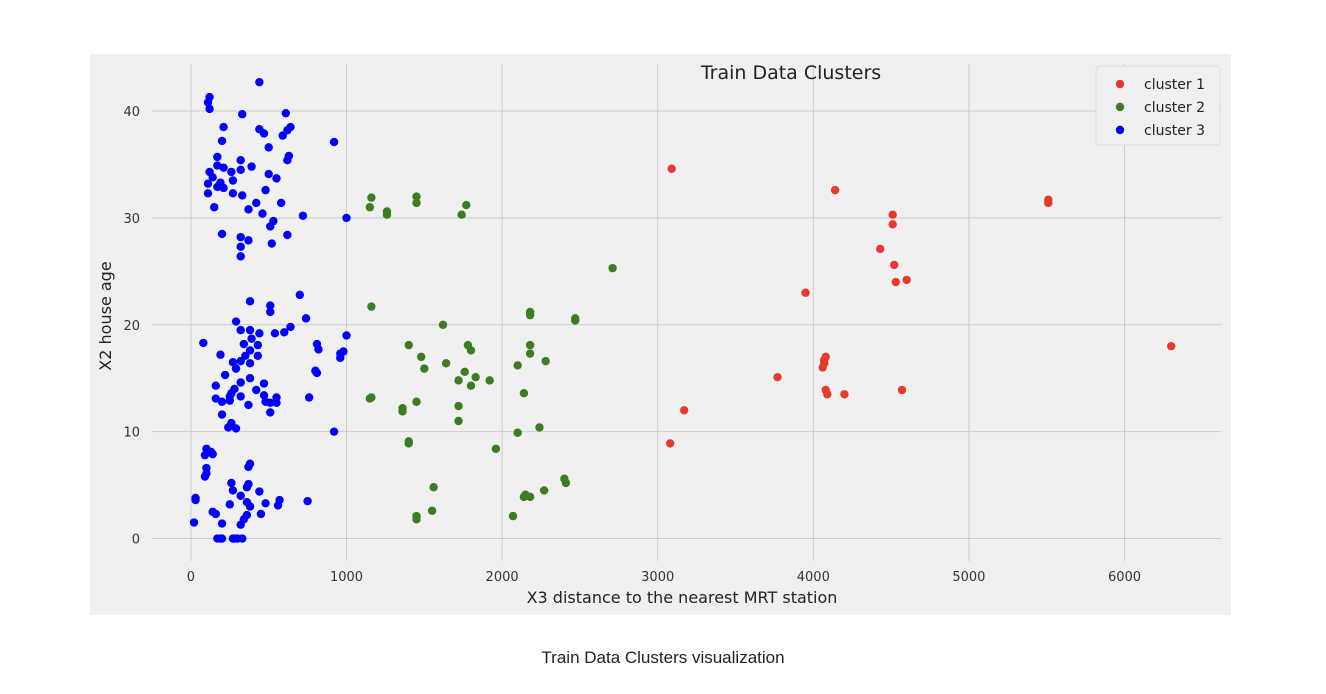 This screenshot has height=694, width=1326. Describe the element at coordinates (131, 219) in the screenshot. I see `y-tick-label: 30` at that location.